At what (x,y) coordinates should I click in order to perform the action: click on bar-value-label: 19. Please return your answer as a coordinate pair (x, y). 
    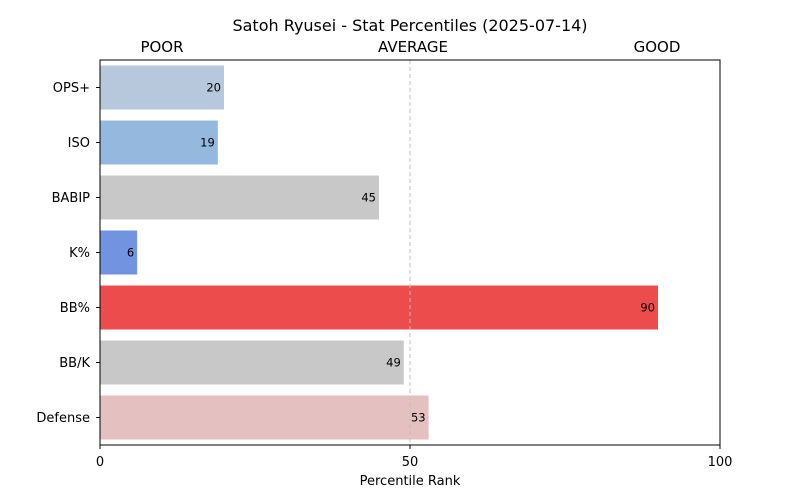
    Looking at the image, I should click on (207, 143).